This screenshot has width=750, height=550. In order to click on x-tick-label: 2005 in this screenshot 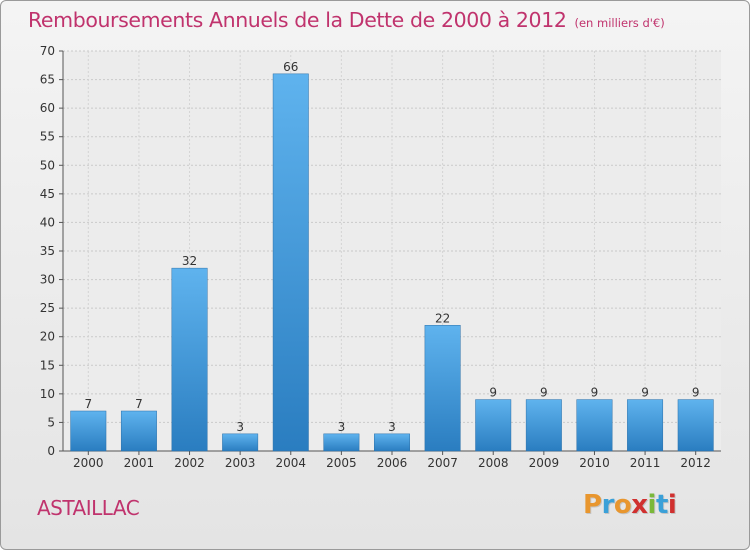, I will do `click(341, 463)`.